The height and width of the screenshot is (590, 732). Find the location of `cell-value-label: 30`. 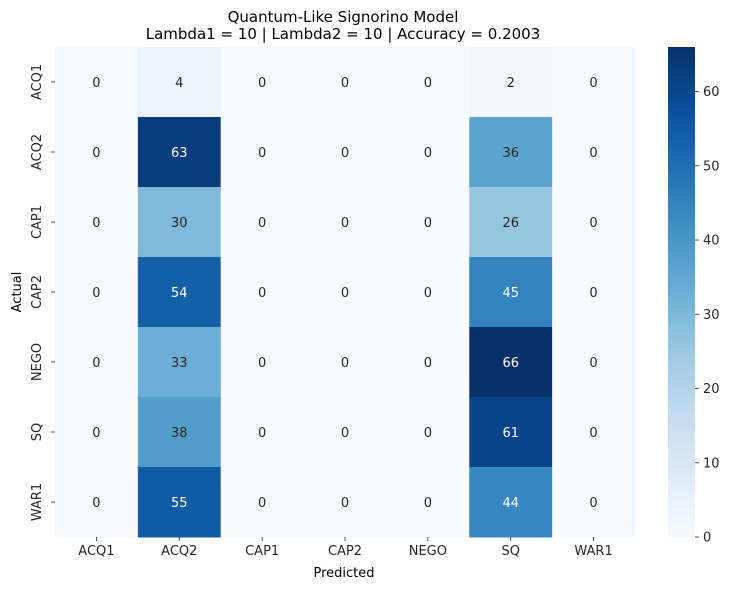

cell-value-label: 30 is located at coordinates (179, 223).